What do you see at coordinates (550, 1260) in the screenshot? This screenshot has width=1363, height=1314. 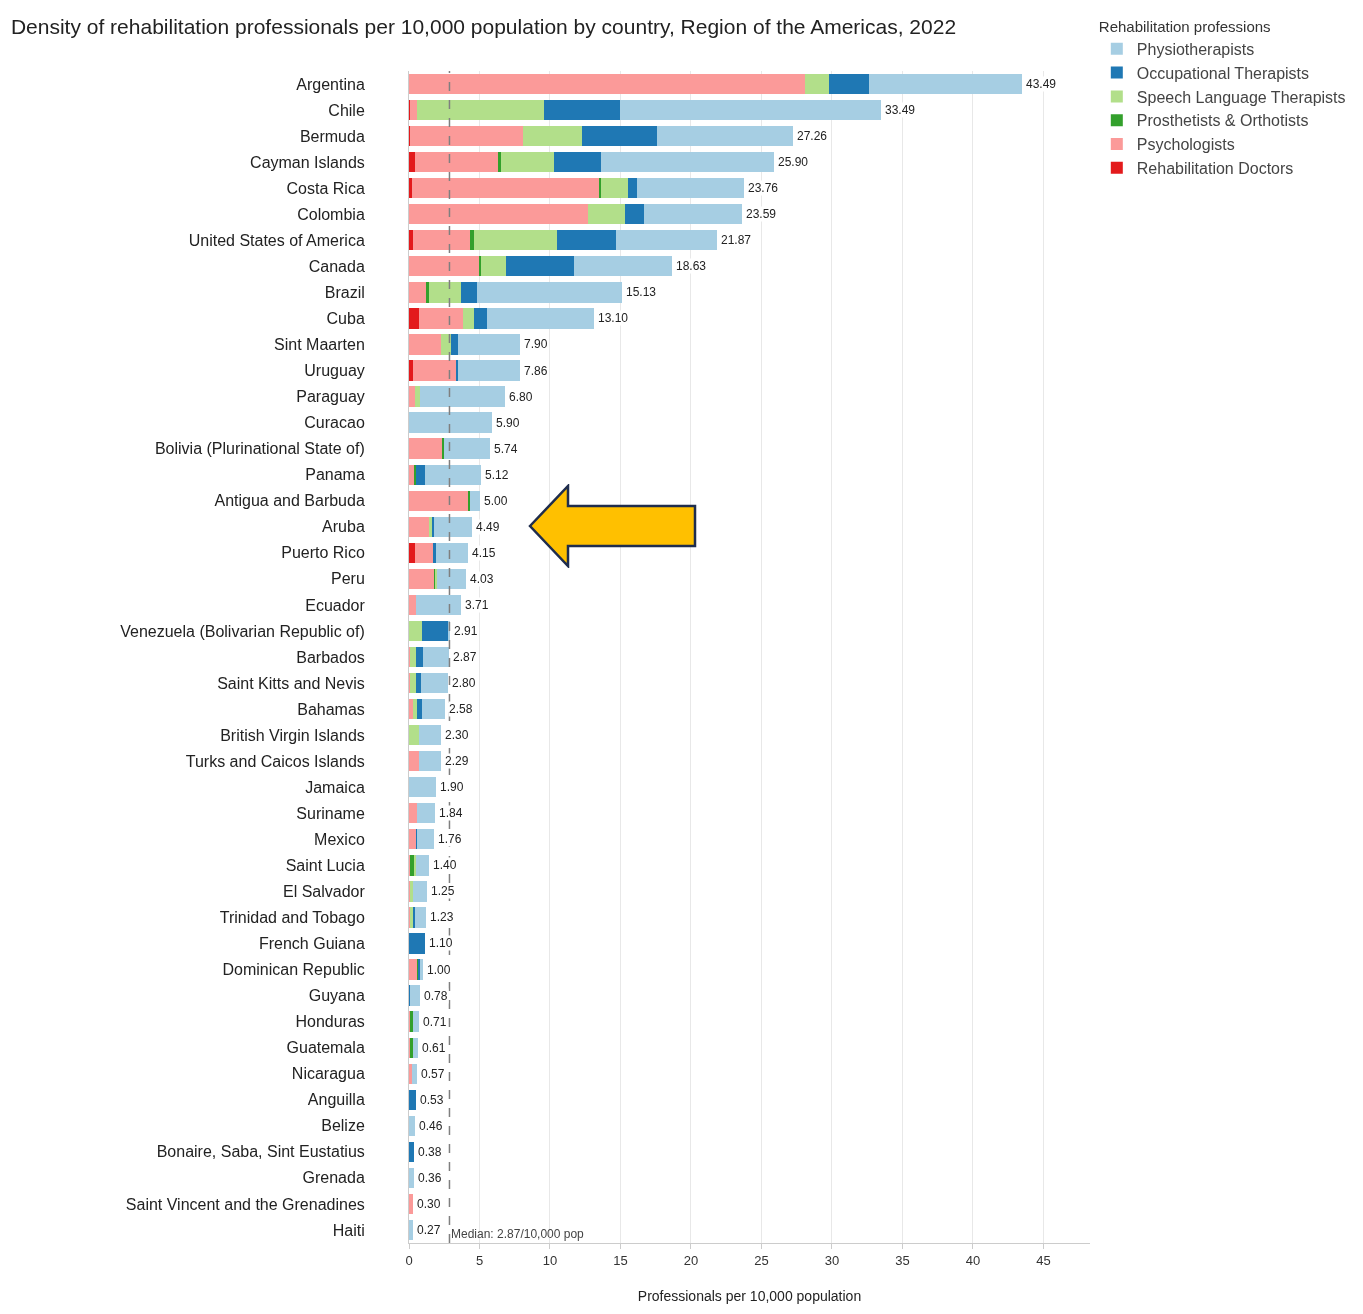 I see `x-tick-label: 10` at bounding box center [550, 1260].